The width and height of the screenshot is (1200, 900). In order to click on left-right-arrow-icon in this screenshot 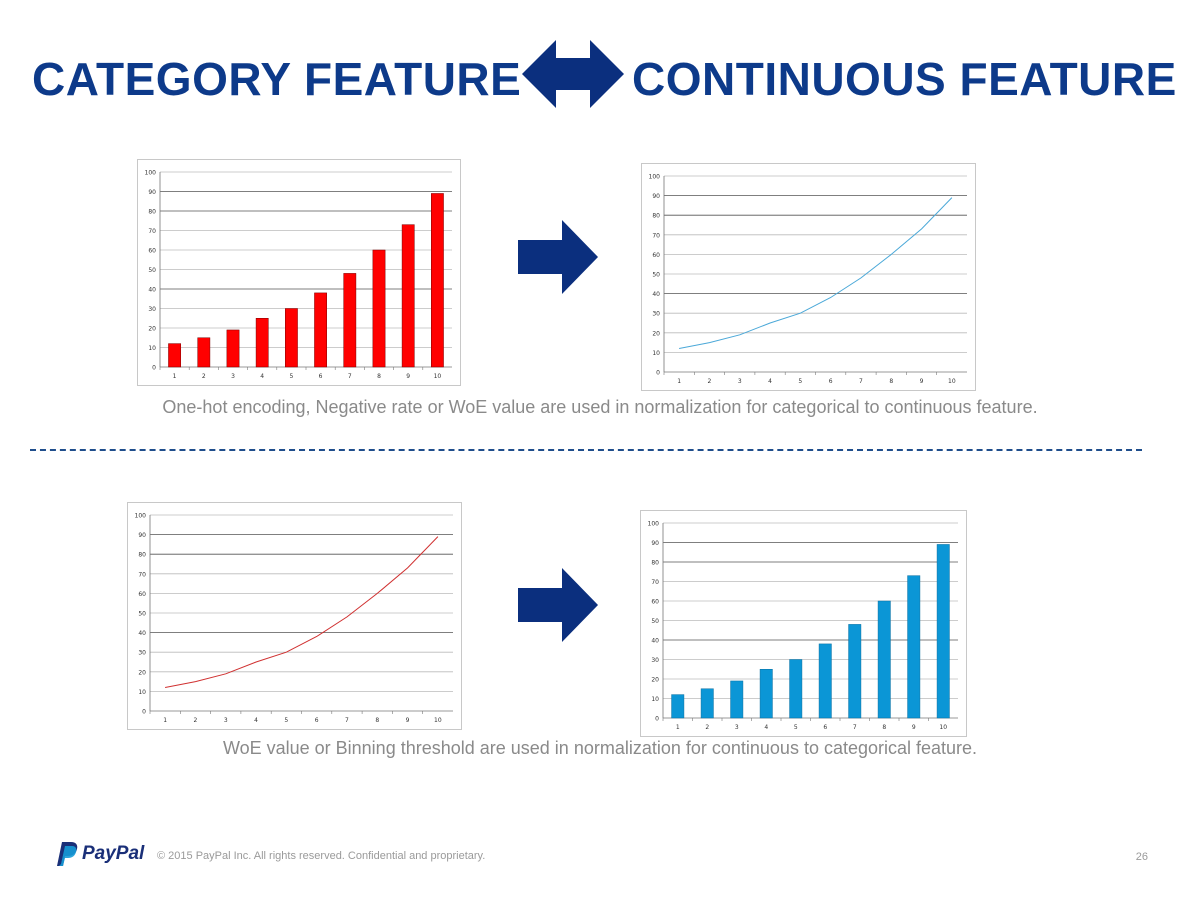, I will do `click(573, 74)`.